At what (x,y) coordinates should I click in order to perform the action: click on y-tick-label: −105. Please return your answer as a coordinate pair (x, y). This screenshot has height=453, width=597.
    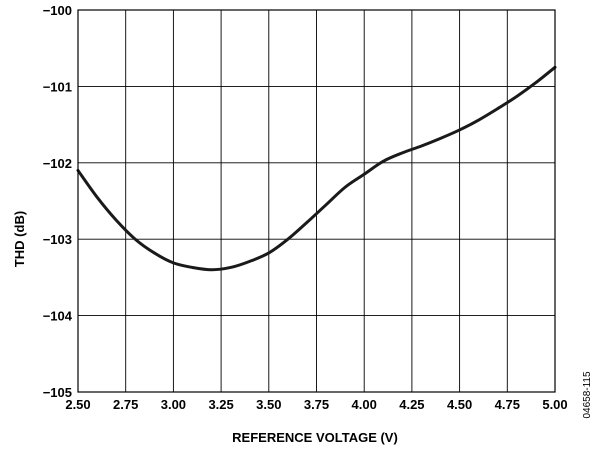
    Looking at the image, I should click on (57, 392).